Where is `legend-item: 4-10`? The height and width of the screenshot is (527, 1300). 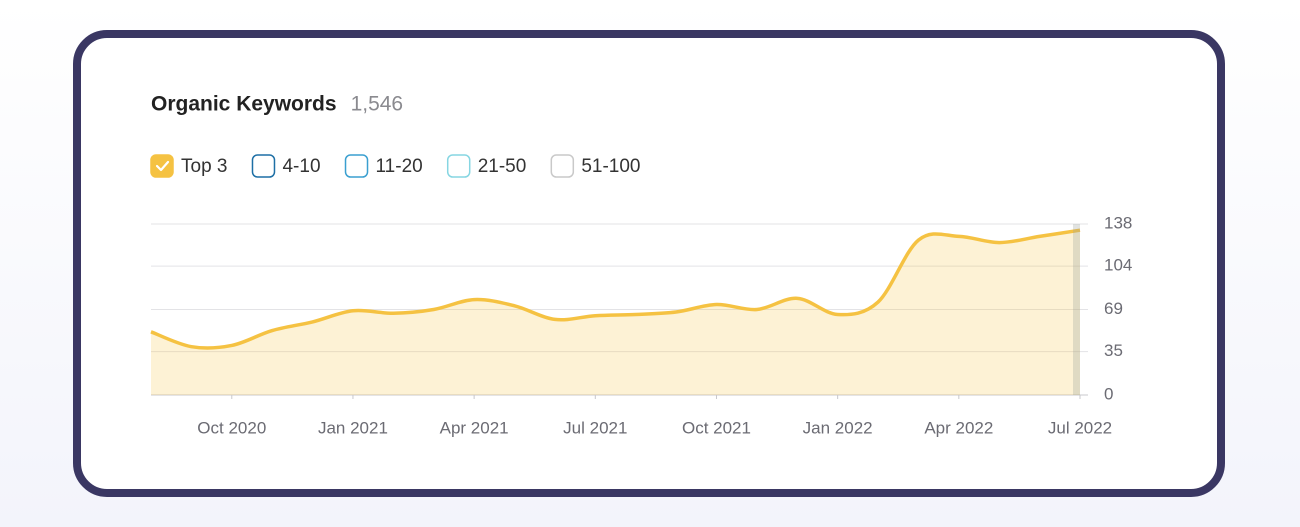 legend-item: 4-10 is located at coordinates (286, 166).